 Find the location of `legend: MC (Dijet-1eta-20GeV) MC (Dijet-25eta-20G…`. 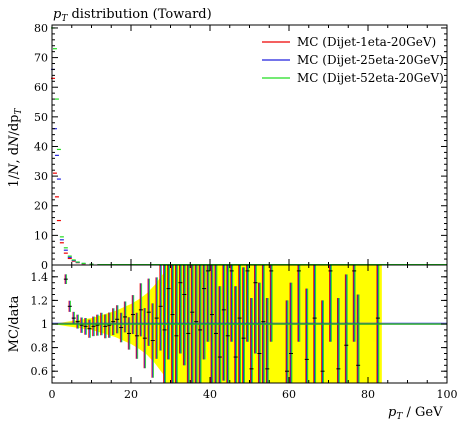

legend: MC (Dijet-1eta-20GeV) MC (Dijet-25eta-20G… is located at coordinates (353, 60).